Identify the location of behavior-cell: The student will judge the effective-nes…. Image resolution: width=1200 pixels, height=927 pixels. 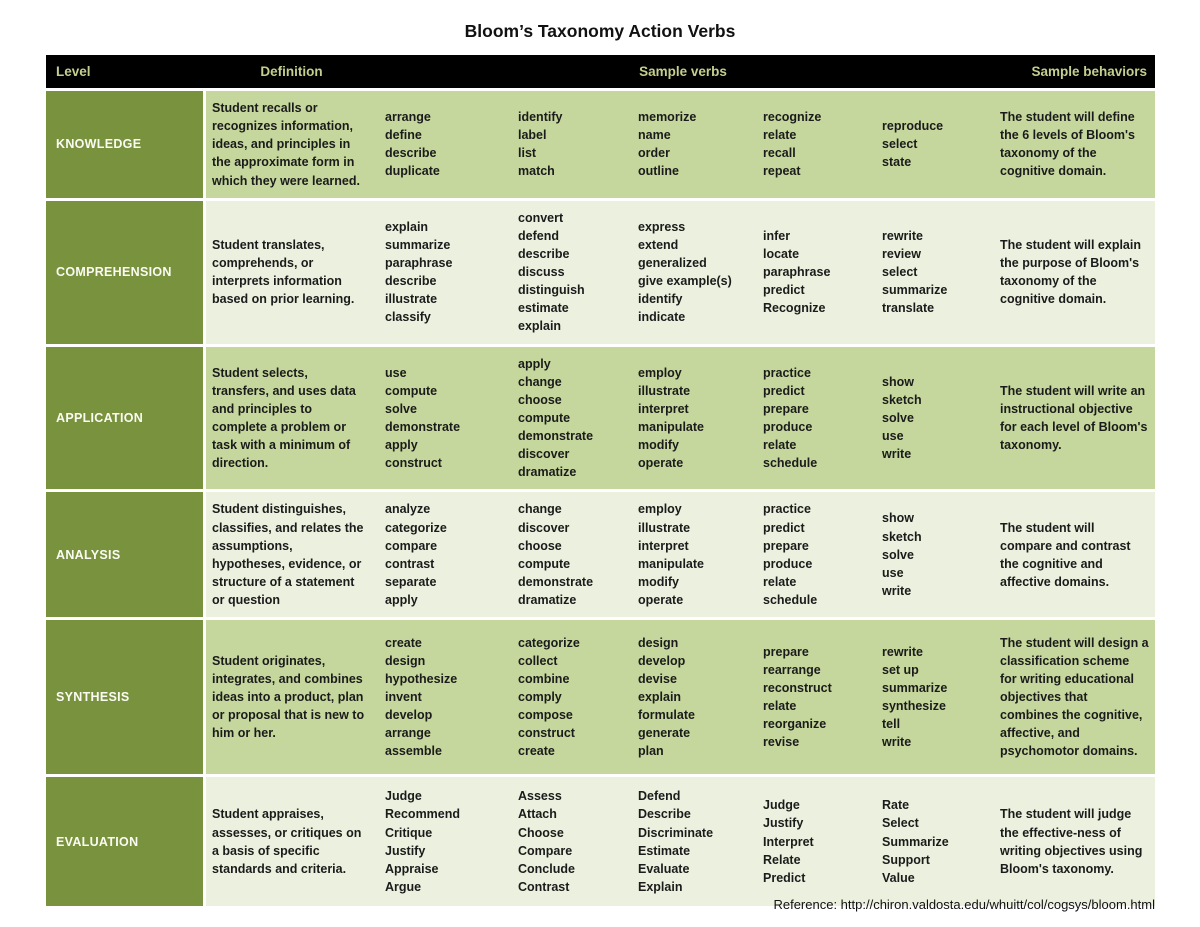
(1072, 841).